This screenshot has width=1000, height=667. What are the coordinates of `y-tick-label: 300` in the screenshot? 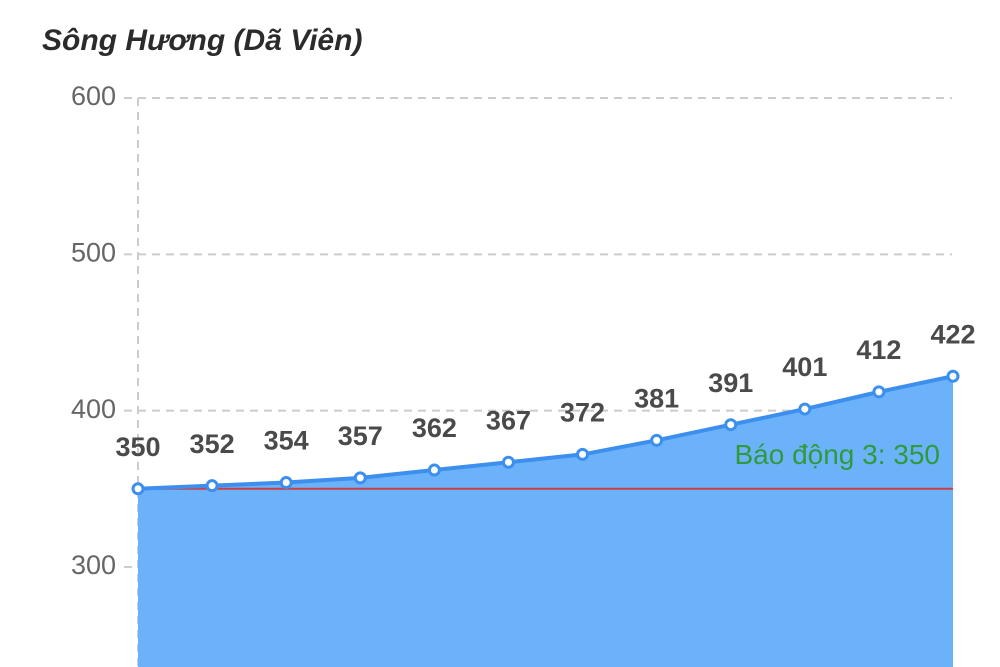 It's located at (93, 565).